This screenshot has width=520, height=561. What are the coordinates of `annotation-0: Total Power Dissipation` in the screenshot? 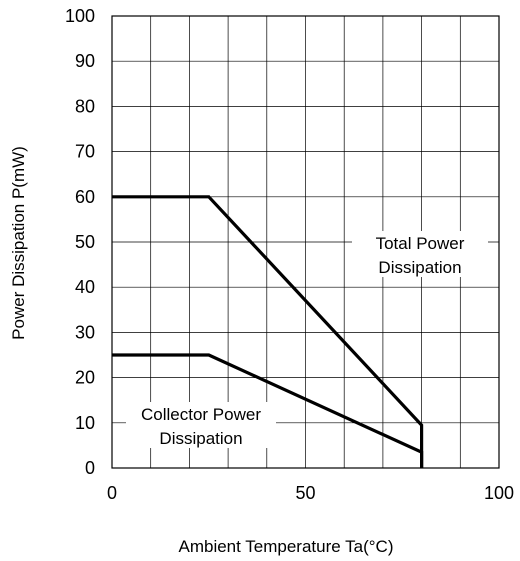 It's located at (420, 254).